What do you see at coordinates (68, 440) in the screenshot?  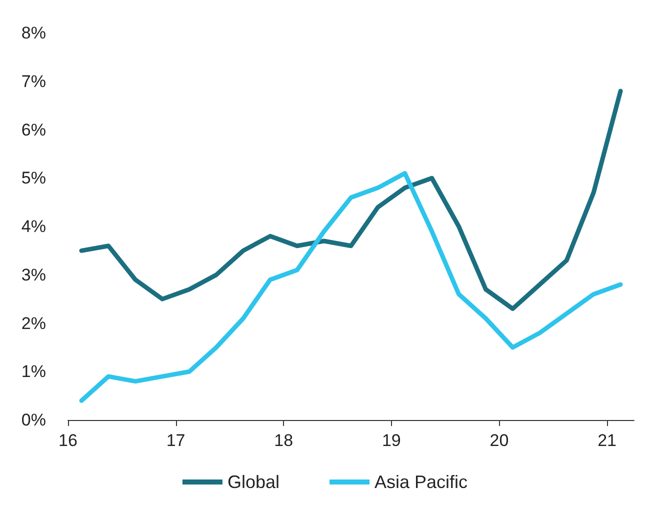 I see `x-tick-label: 16` at bounding box center [68, 440].